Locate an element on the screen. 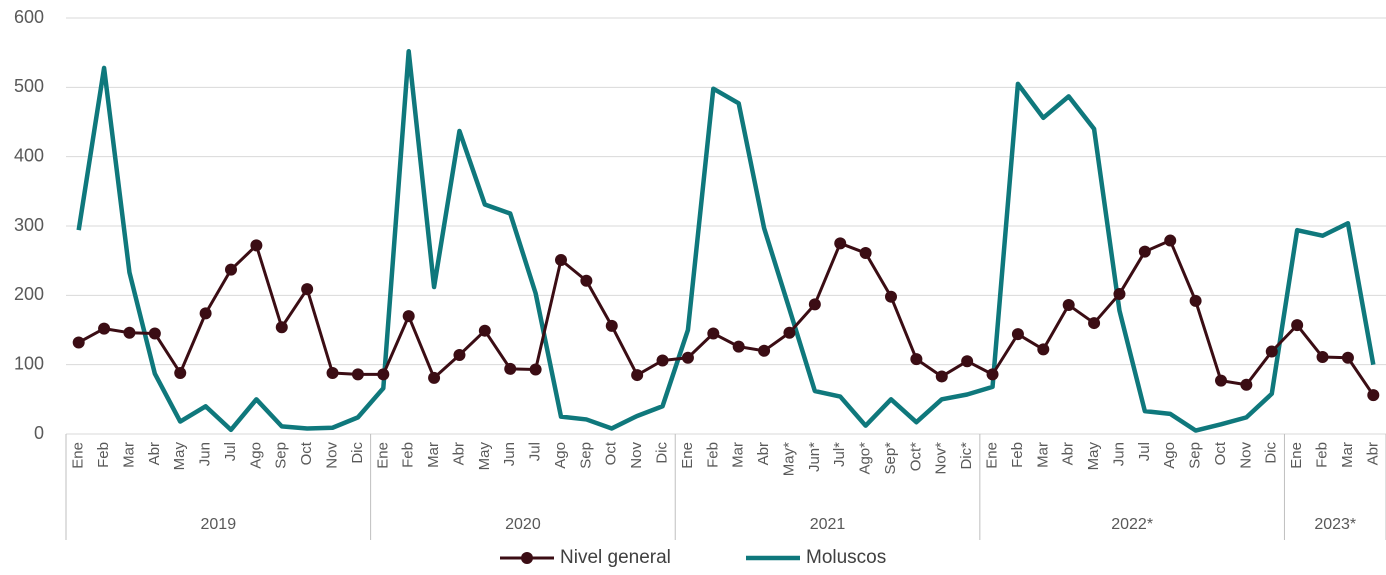 Image resolution: width=1386 pixels, height=575 pixels. x-tick-label: Jun is located at coordinates (1118, 454).